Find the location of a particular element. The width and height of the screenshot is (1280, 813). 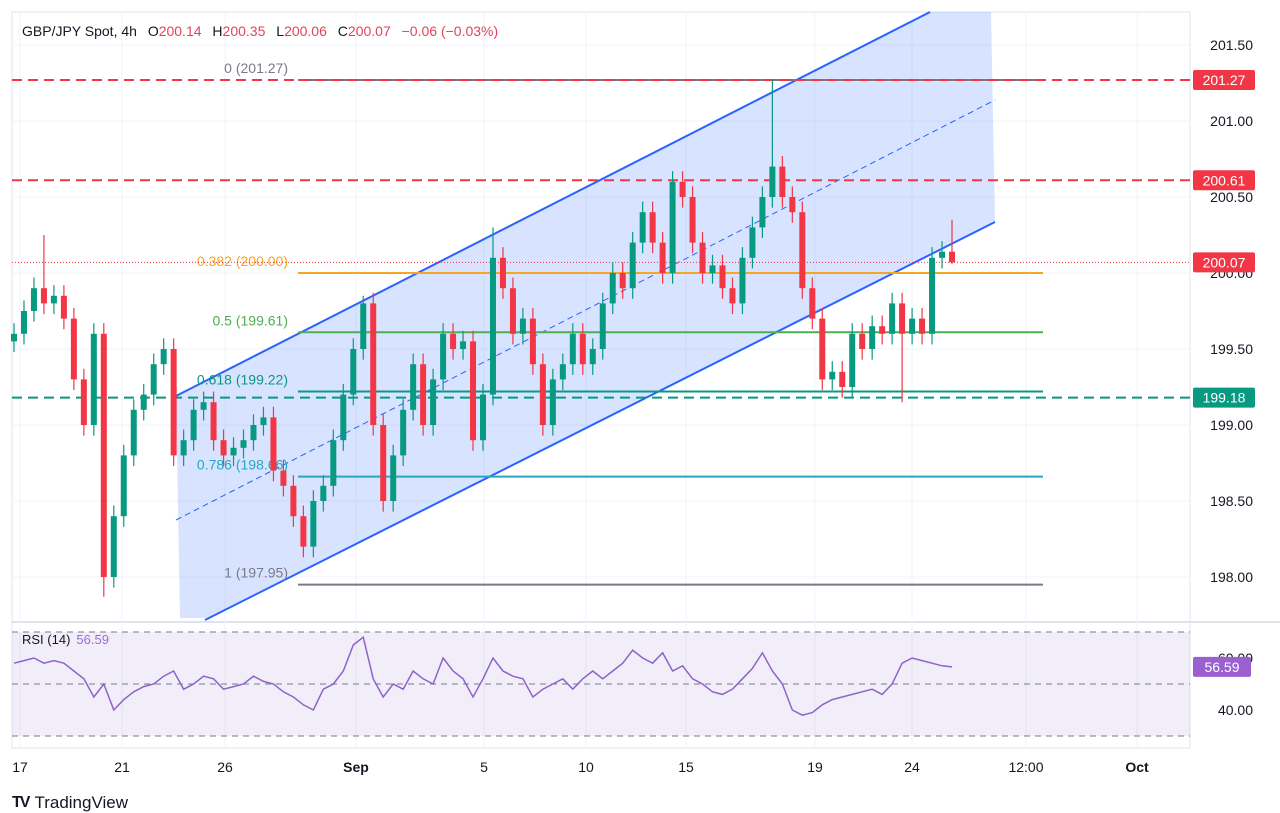

open-label: O is located at coordinates (153, 31).